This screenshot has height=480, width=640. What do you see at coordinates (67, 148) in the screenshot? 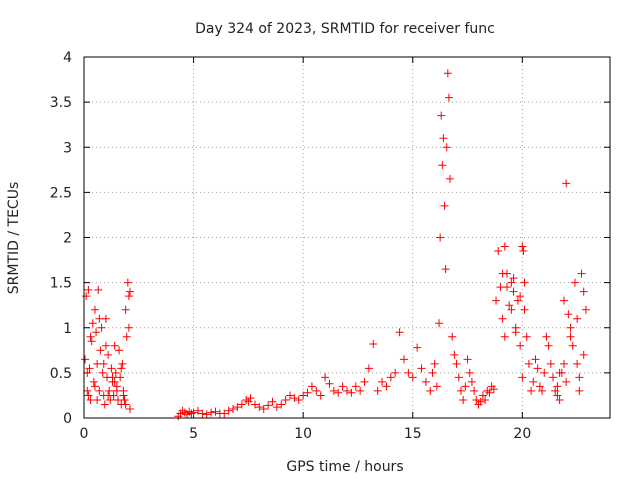
I see `y-tick-label: 3` at bounding box center [67, 148].